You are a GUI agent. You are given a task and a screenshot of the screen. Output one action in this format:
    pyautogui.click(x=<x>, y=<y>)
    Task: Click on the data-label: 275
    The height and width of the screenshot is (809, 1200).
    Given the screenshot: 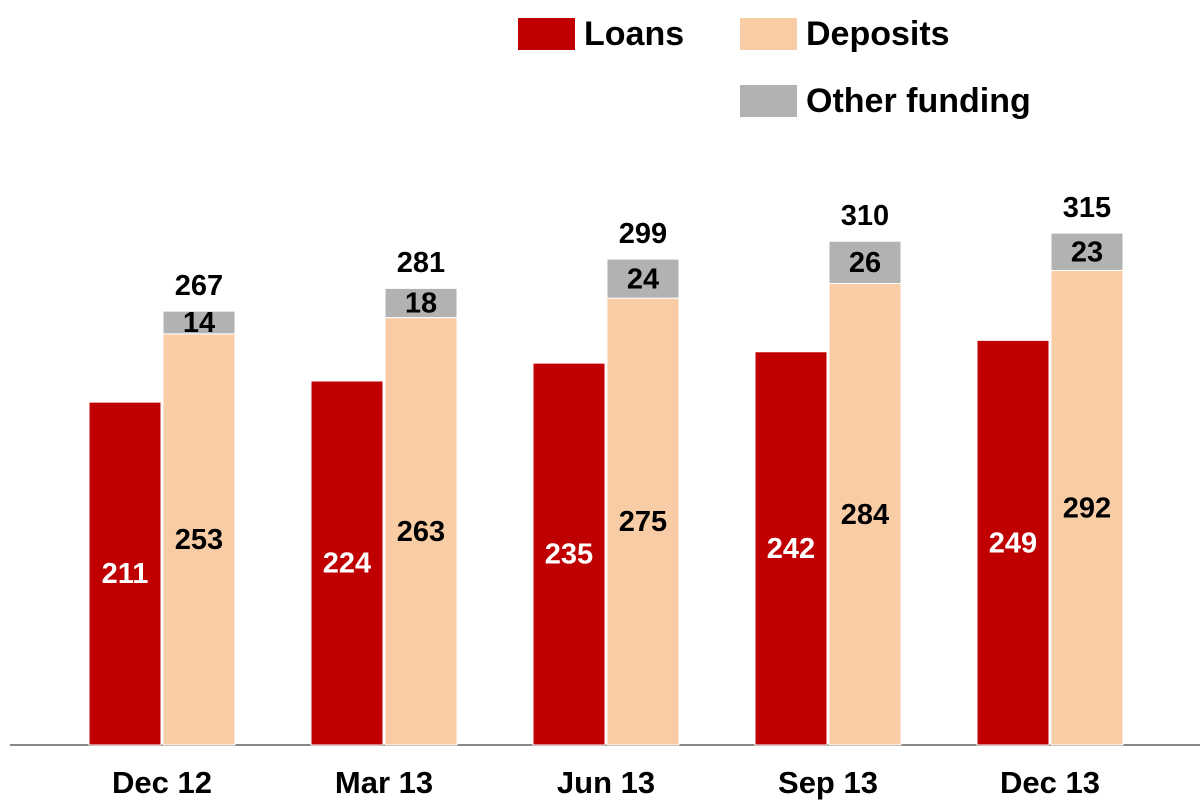 What is the action you would take?
    pyautogui.click(x=643, y=522)
    